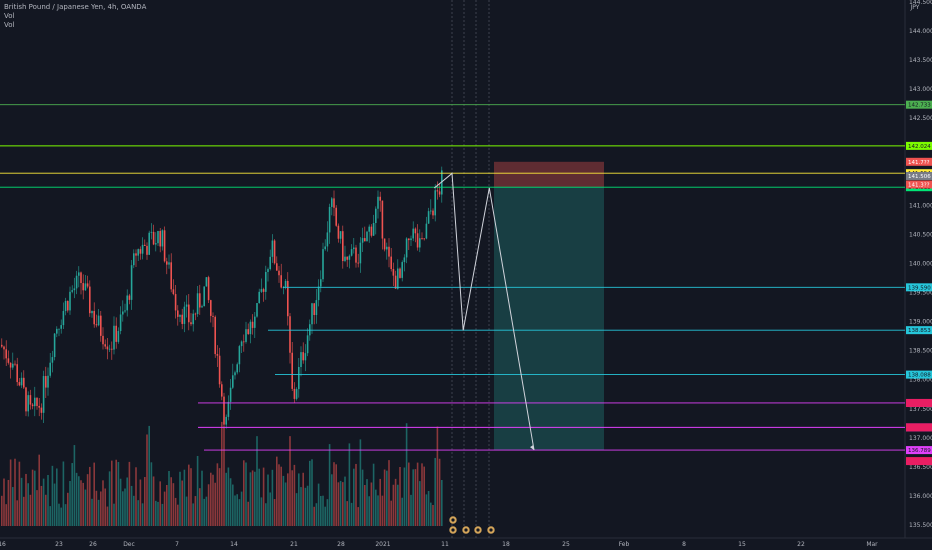 The height and width of the screenshot is (550, 932). Describe the element at coordinates (919, 376) in the screenshot. I see `price-level-badge-label: 138.088` at that location.